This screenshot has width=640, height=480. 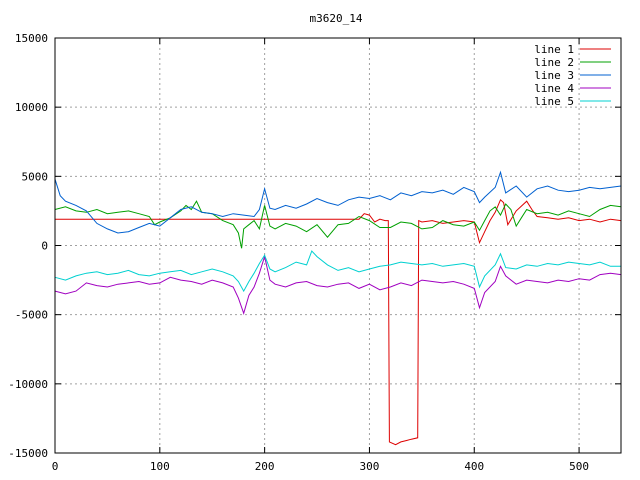 I want to click on legend-label: line 5, so click(x=554, y=101).